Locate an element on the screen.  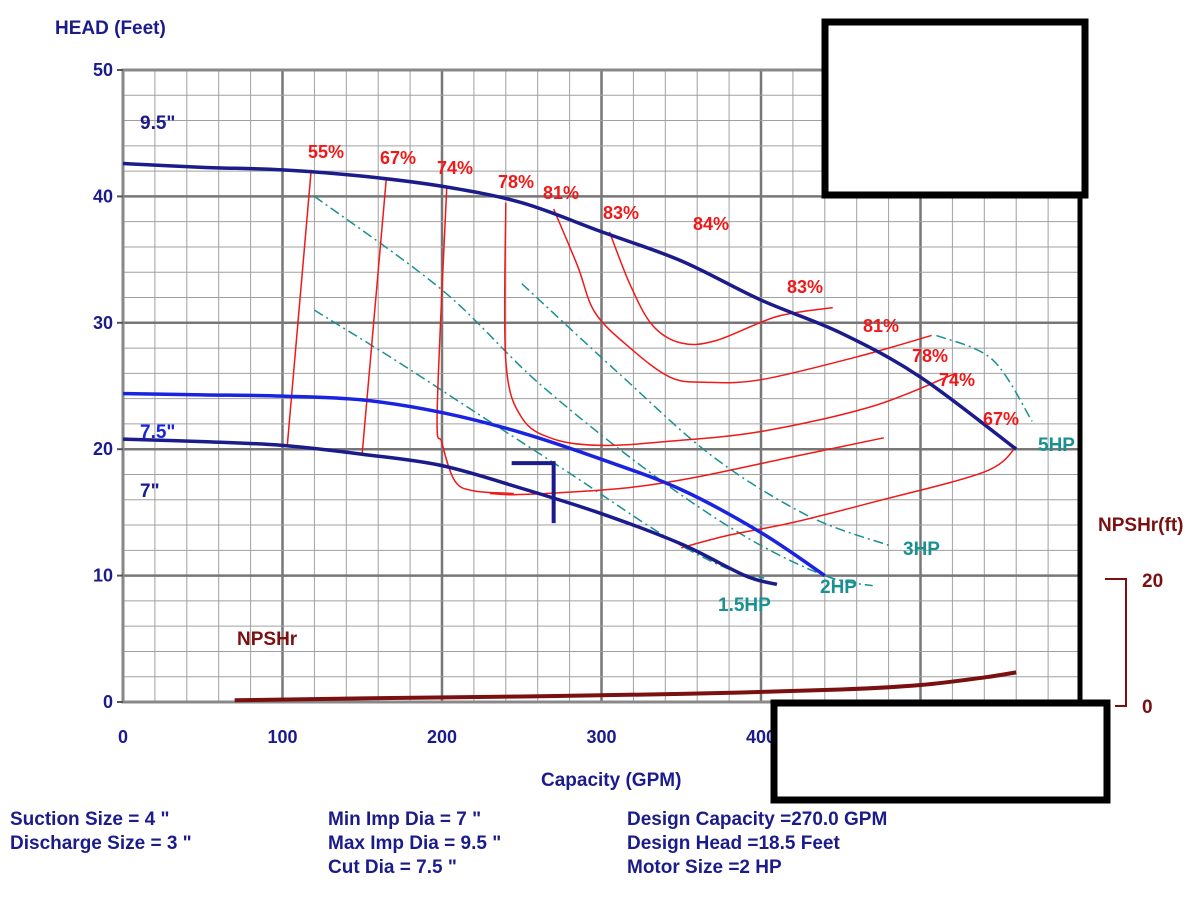
x-tick-label: 400 is located at coordinates (761, 737).